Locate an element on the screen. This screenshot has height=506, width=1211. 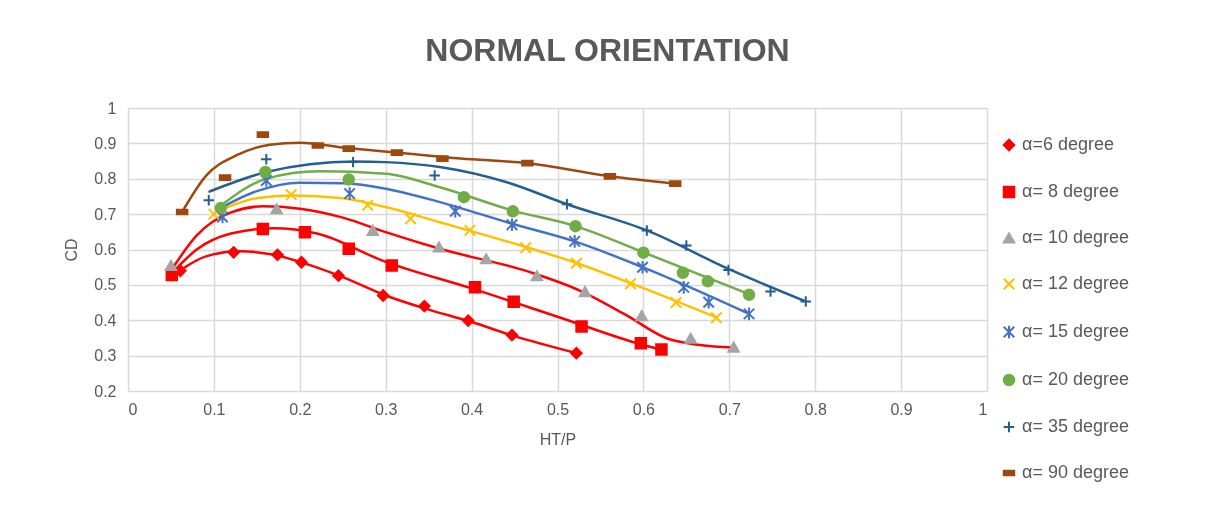
x-tick-label: 0.5 is located at coordinates (558, 409).